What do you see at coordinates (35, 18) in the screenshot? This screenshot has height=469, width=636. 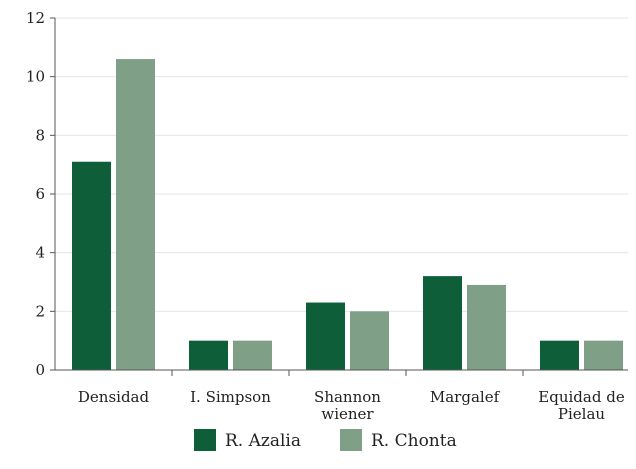 I see `y-tick-label: 12` at bounding box center [35, 18].